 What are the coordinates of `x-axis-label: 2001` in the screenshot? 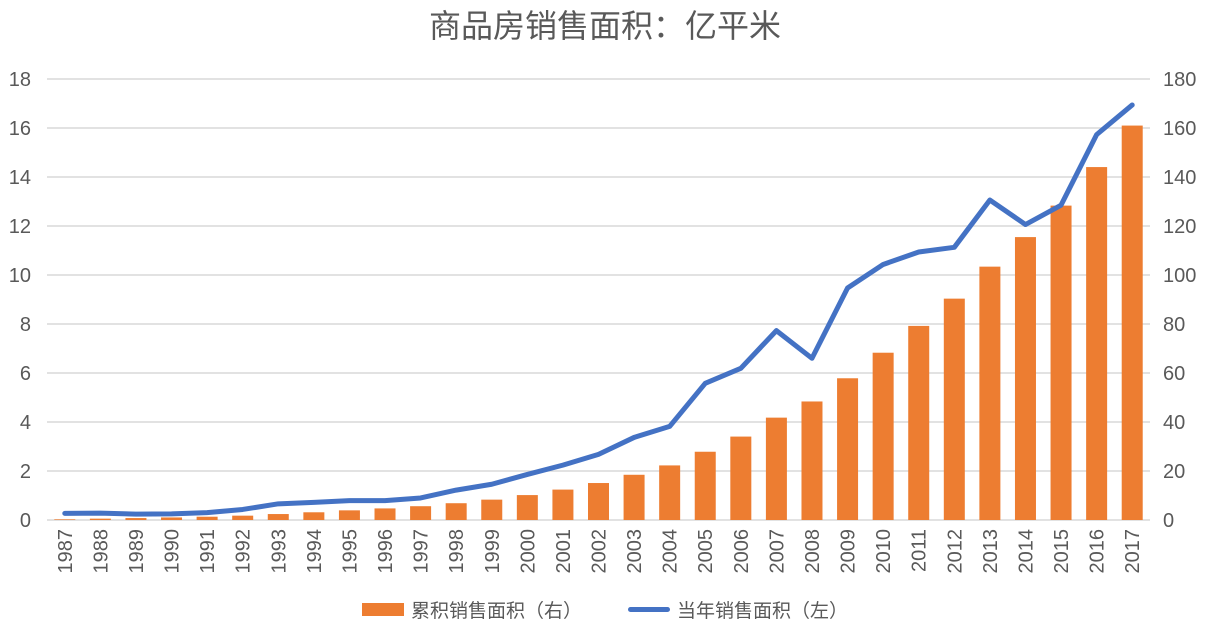 It's located at (564, 551).